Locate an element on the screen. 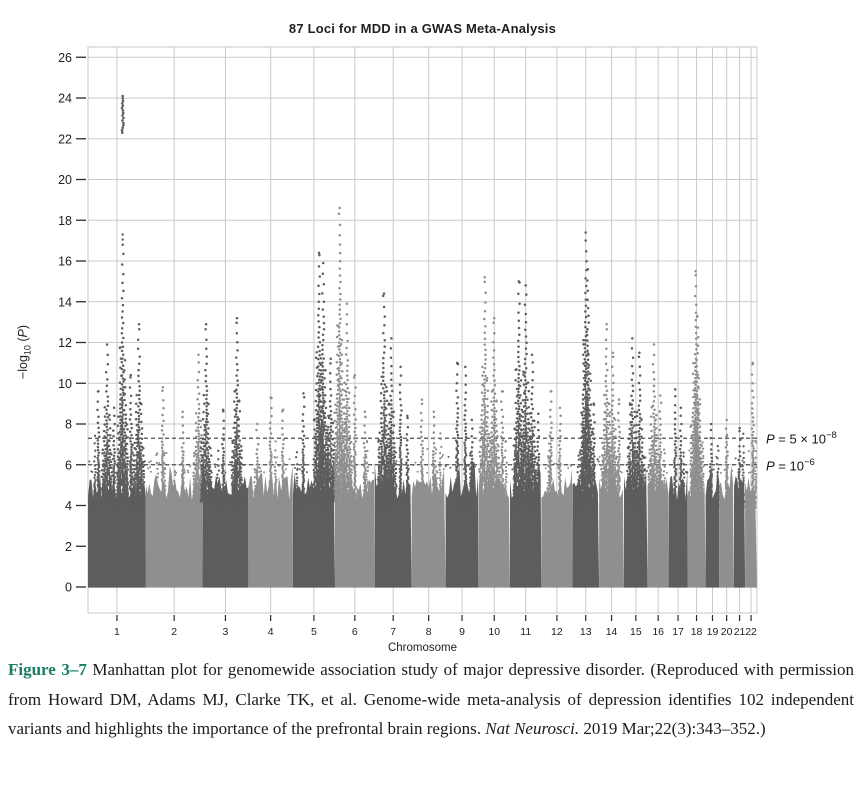  svg-text: 17 is located at coordinates (678, 632).